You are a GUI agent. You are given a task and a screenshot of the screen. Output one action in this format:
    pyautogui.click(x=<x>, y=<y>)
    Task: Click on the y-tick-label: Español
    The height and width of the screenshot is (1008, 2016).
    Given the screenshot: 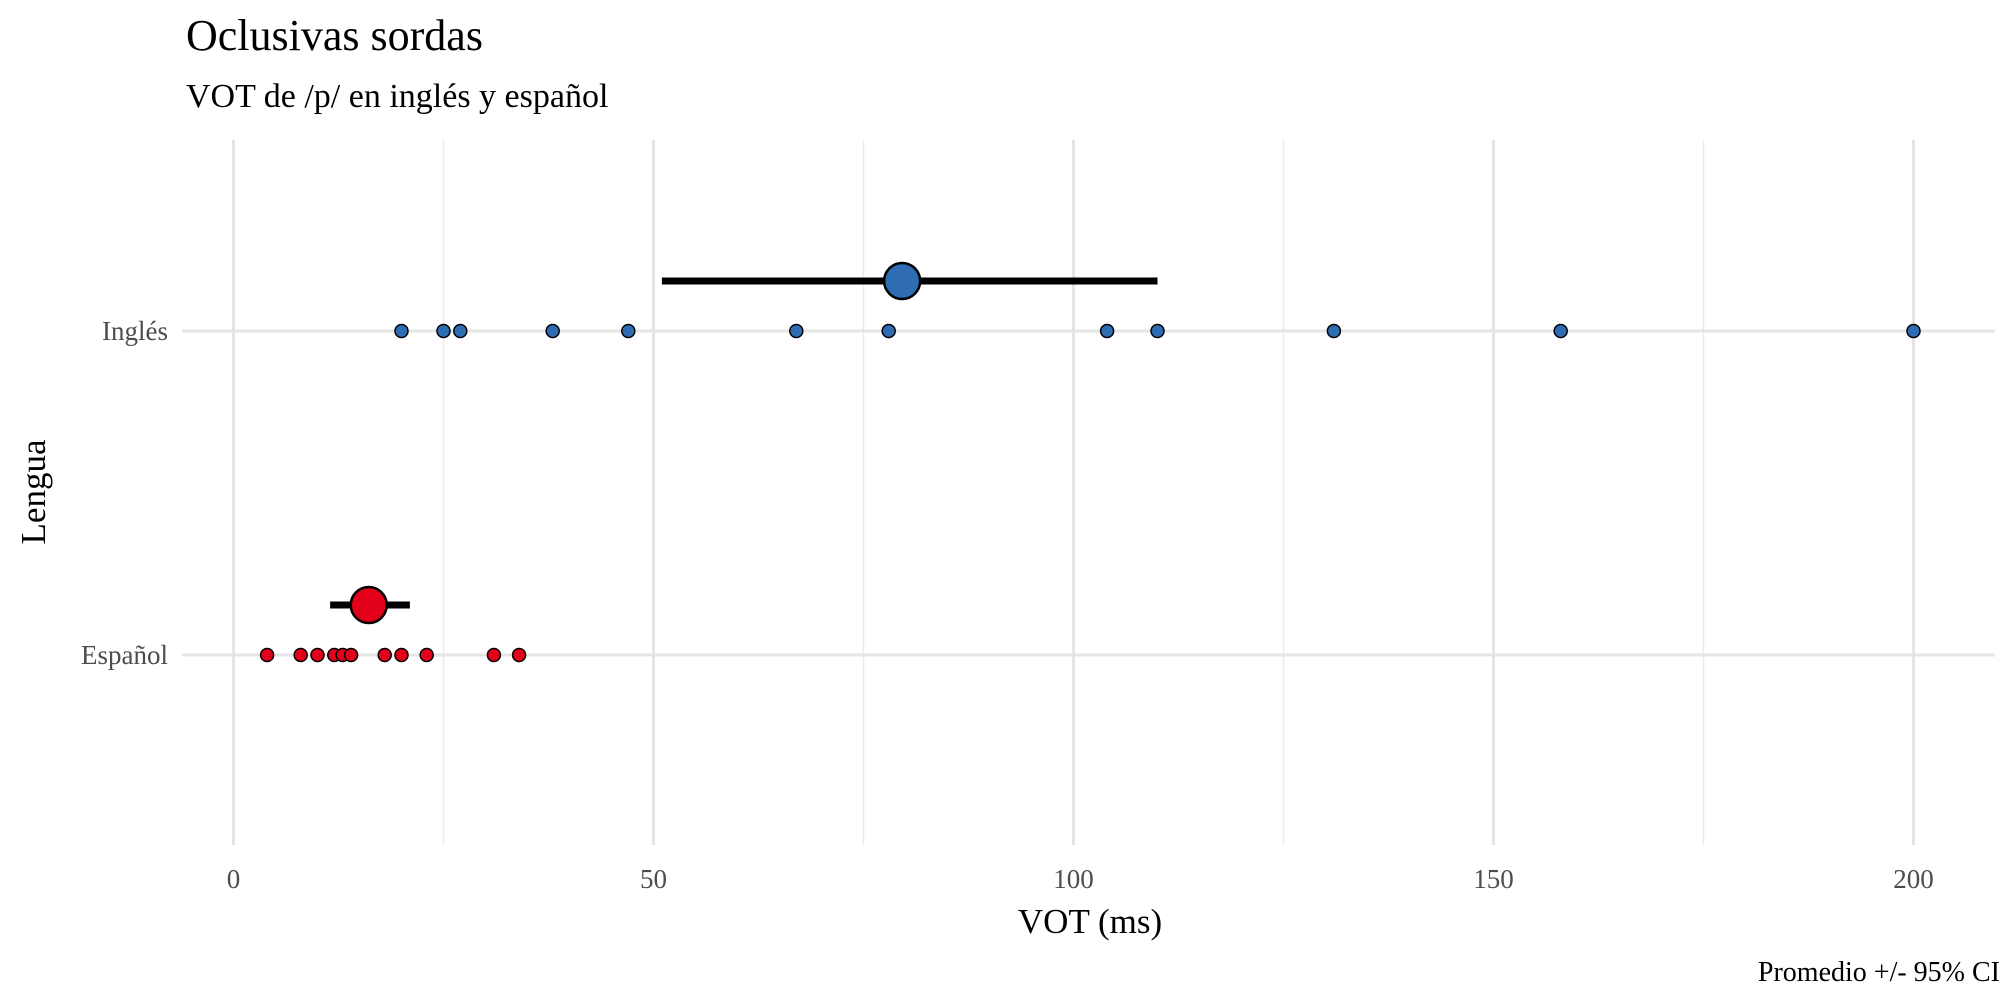 What is the action you would take?
    pyautogui.click(x=124, y=655)
    